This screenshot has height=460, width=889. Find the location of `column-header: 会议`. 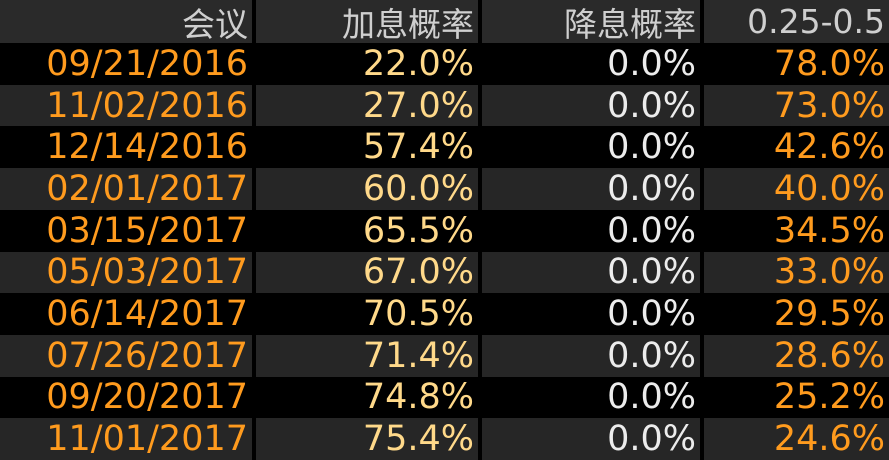

column-header: 会议 is located at coordinates (126, 22).